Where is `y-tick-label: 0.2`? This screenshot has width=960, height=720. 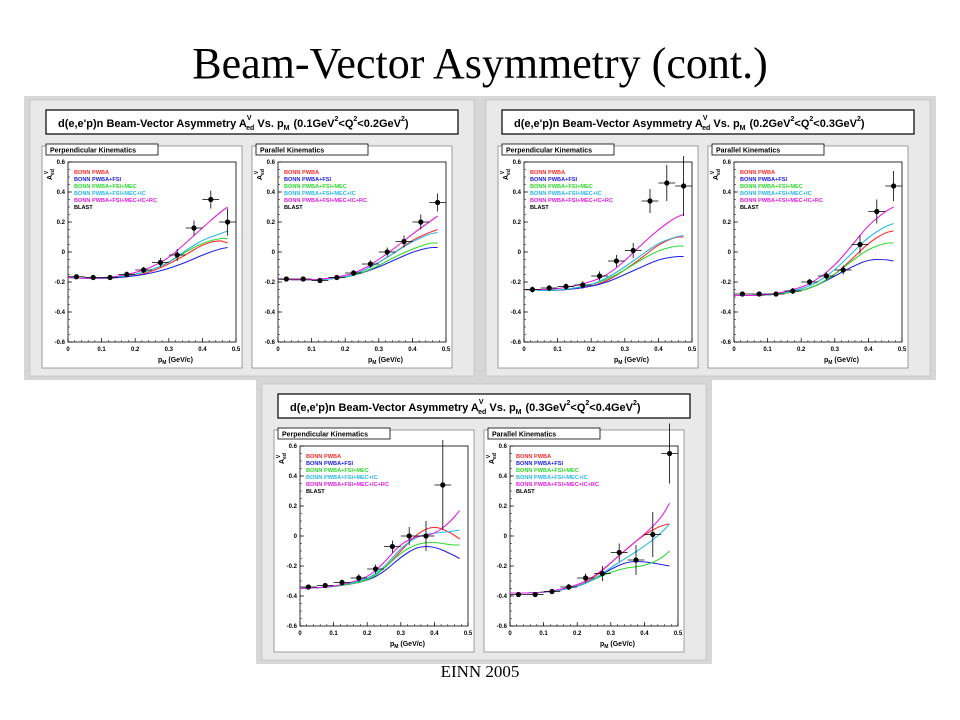 y-tick-label: 0.2 is located at coordinates (293, 507).